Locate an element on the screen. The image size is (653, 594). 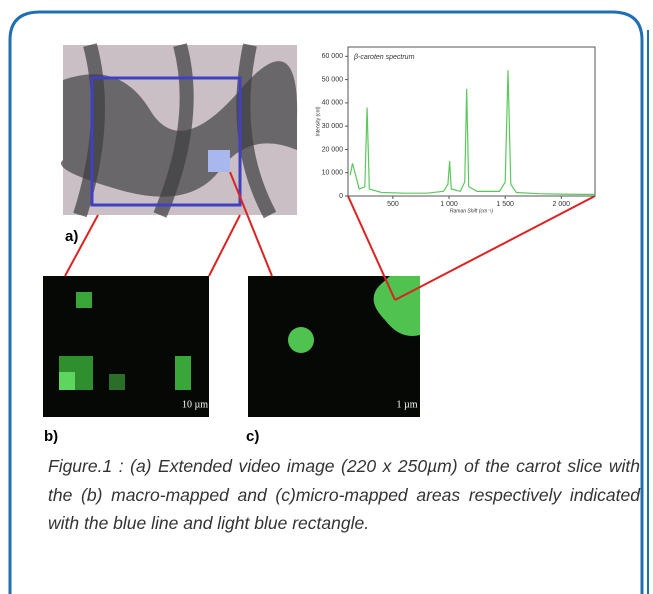
plot-area is located at coordinates (471, 121).